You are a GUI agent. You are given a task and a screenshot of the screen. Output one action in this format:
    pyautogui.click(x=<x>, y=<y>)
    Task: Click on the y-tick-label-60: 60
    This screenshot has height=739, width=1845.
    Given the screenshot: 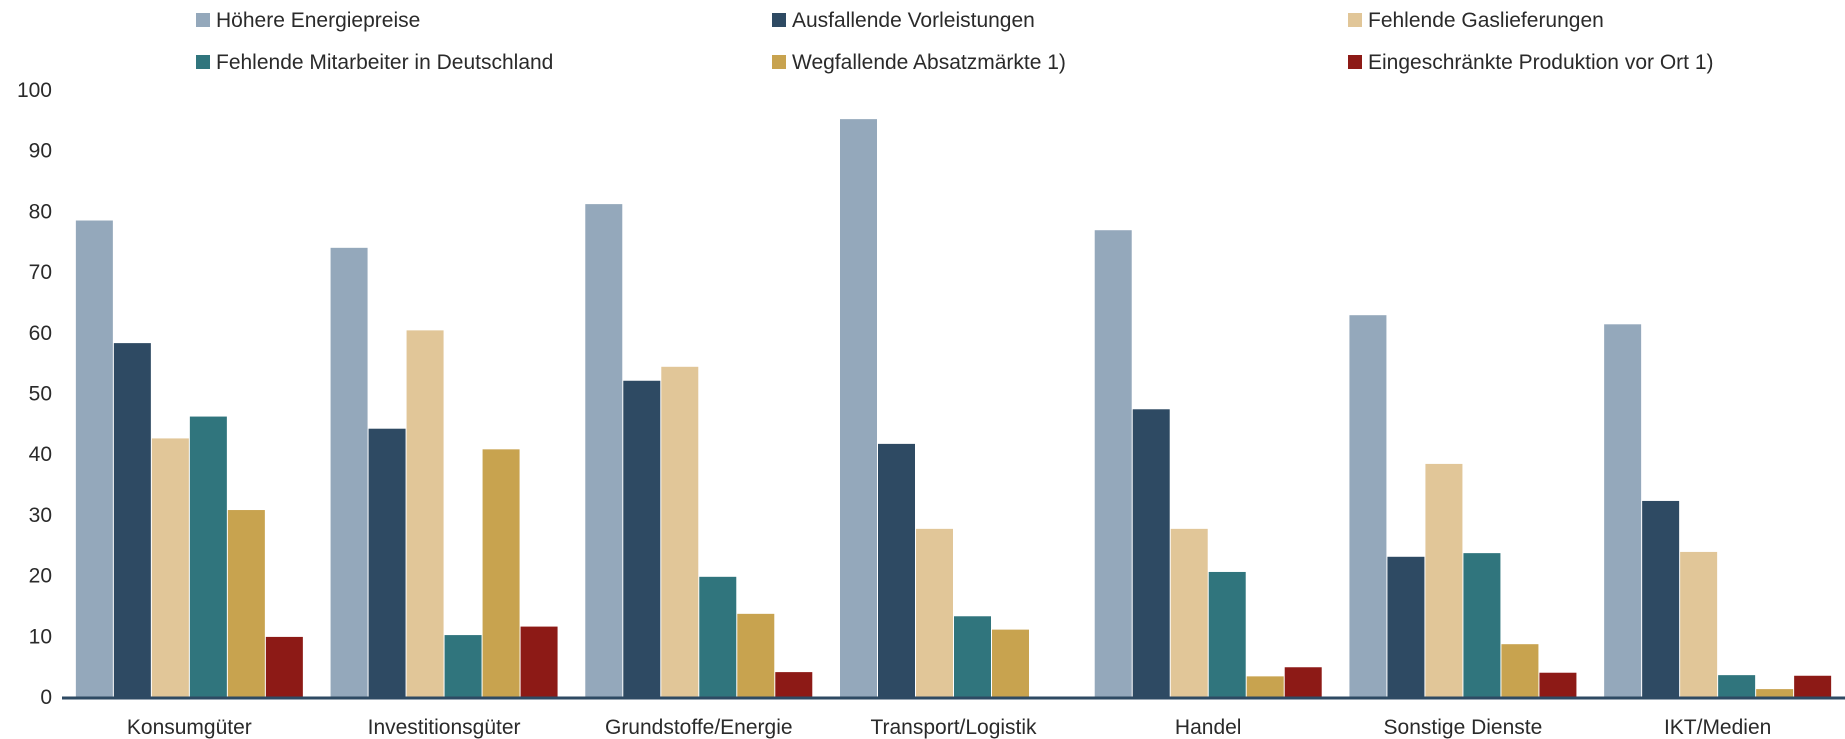 What is the action you would take?
    pyautogui.click(x=40, y=333)
    